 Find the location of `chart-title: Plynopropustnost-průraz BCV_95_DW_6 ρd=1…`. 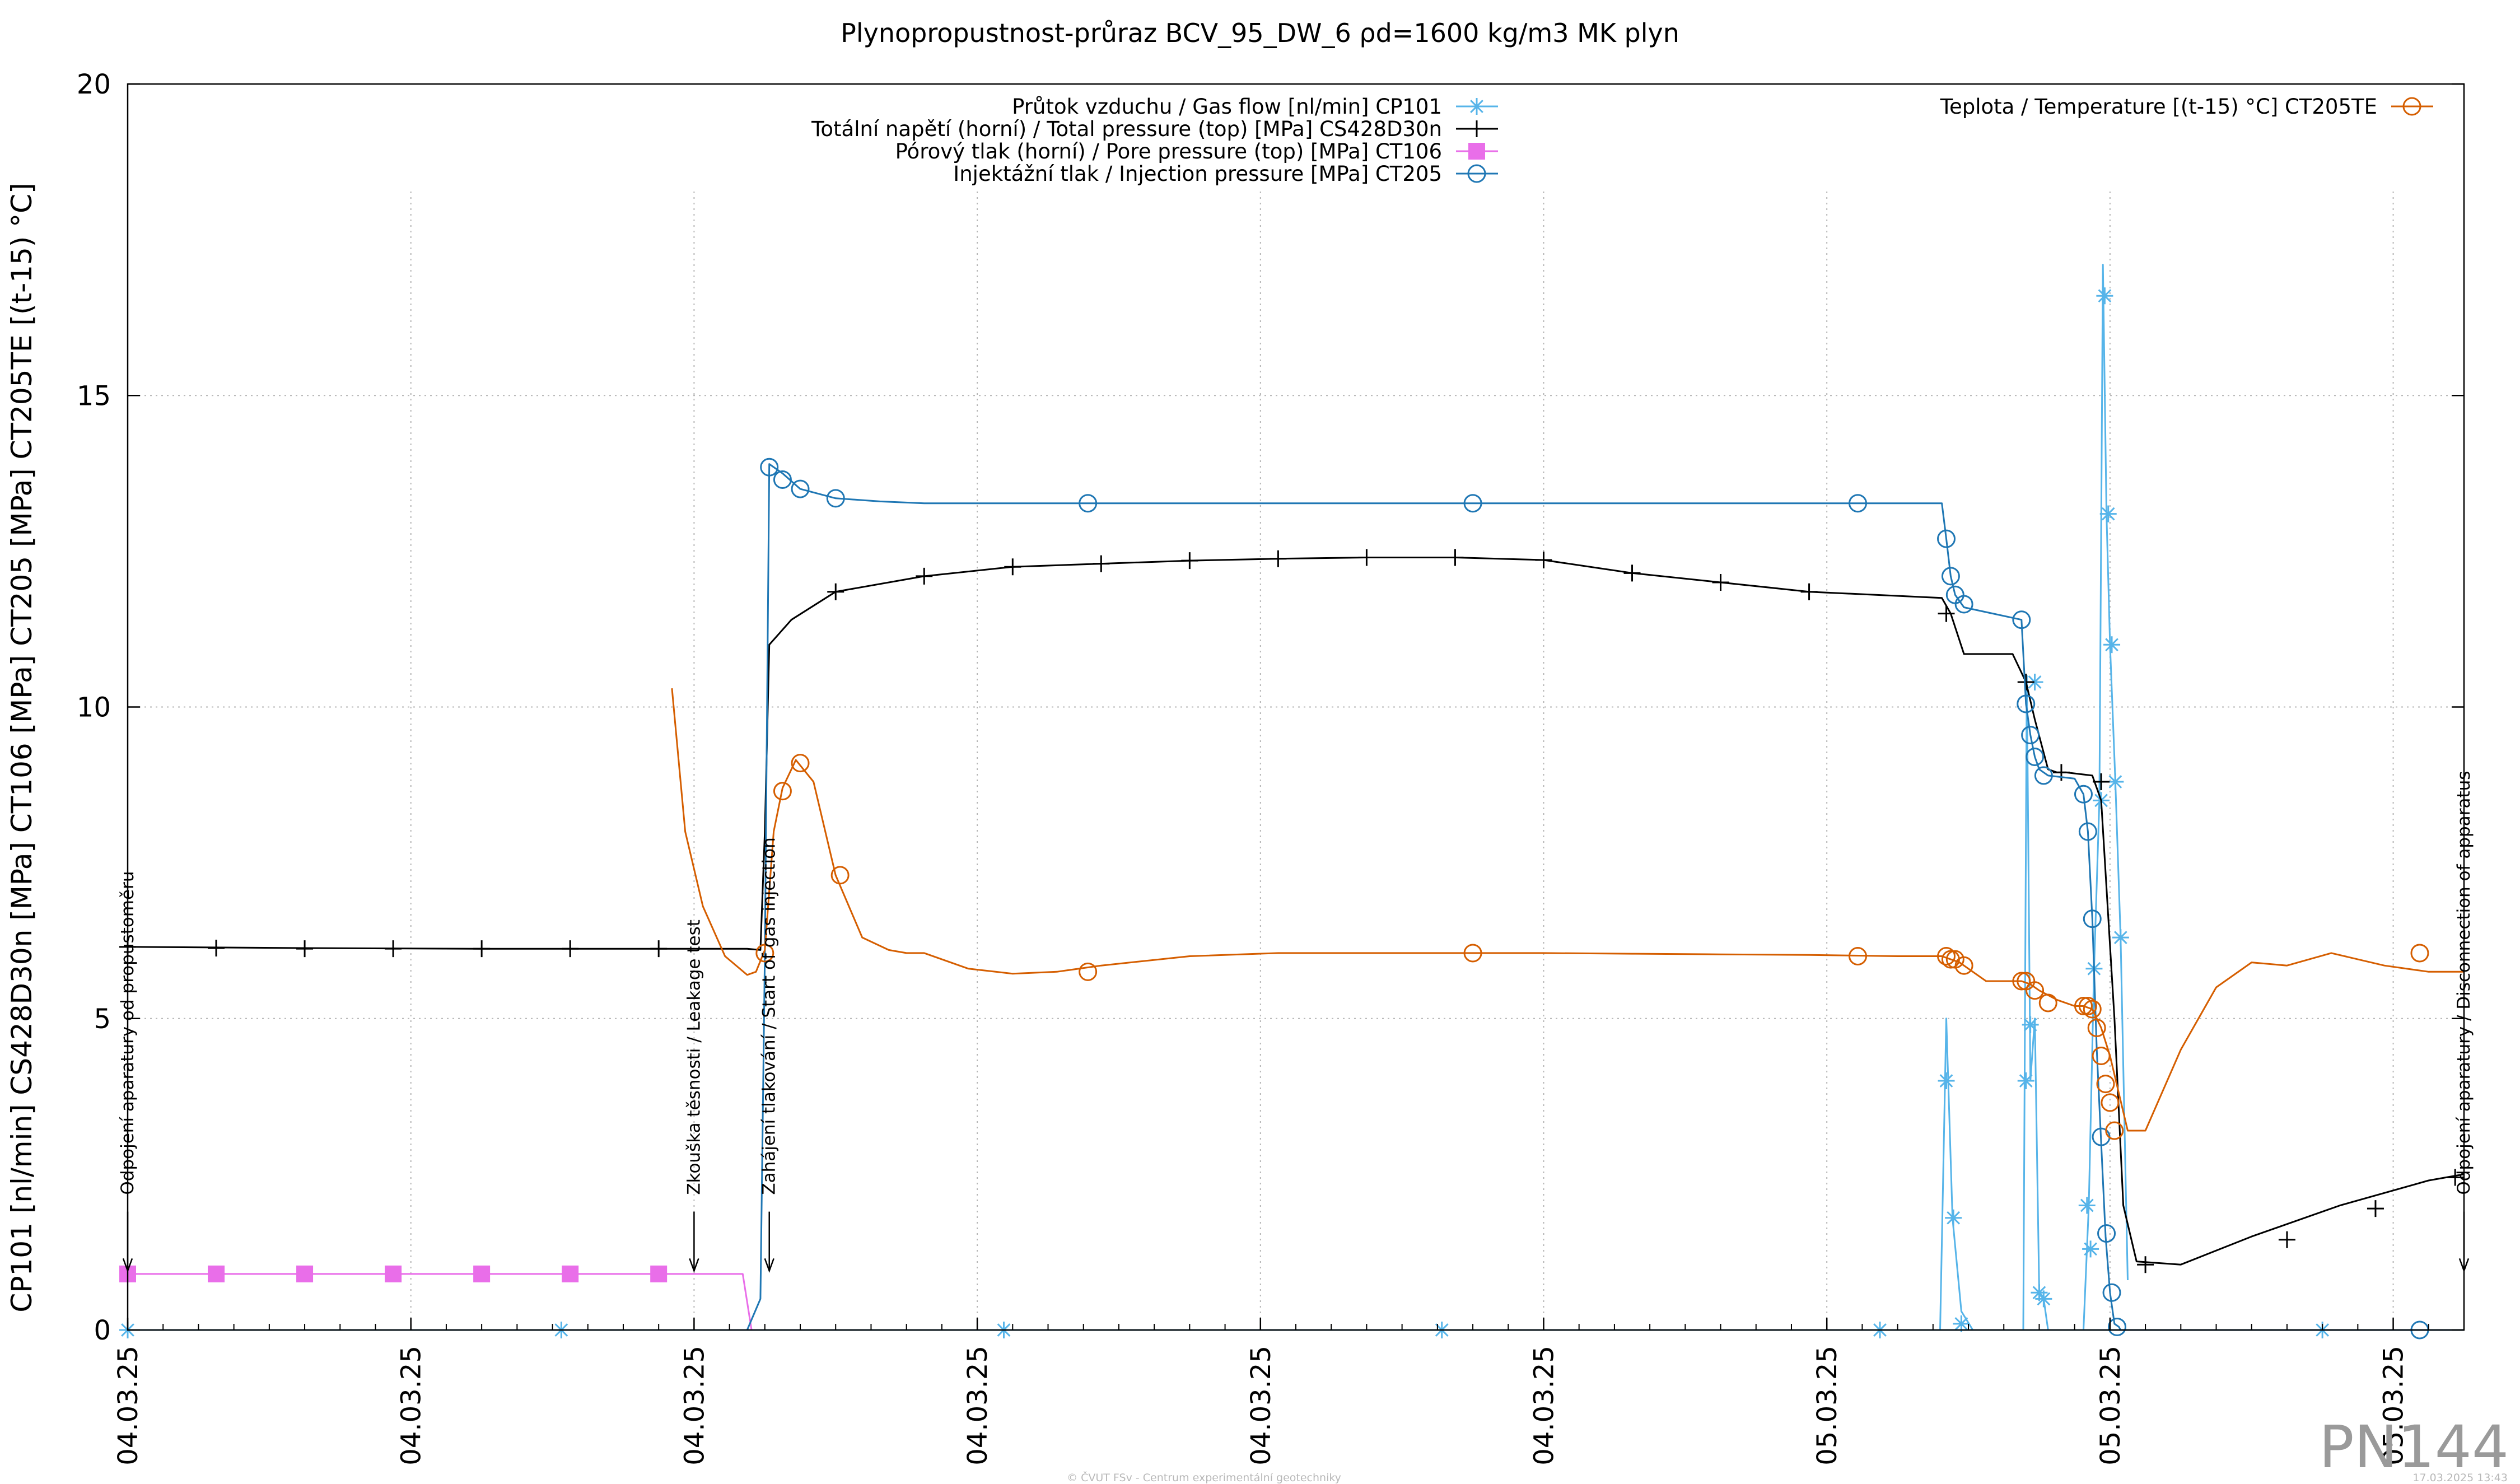

chart-title: Plynopropustnost-průraz BCV_95_DW_6 ρd=1… is located at coordinates (1260, 33).